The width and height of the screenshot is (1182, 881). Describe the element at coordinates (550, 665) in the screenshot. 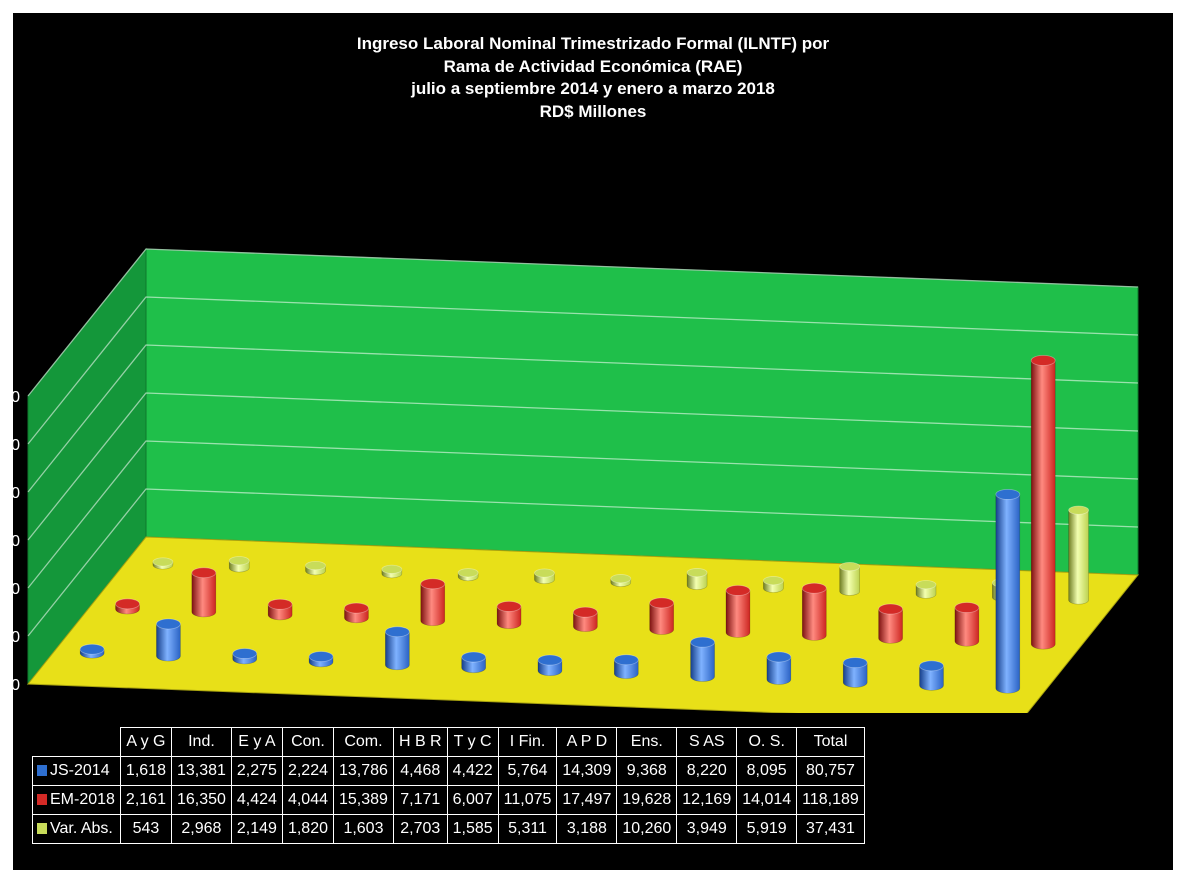

I see `bar-js-2014-t-y-c` at that location.